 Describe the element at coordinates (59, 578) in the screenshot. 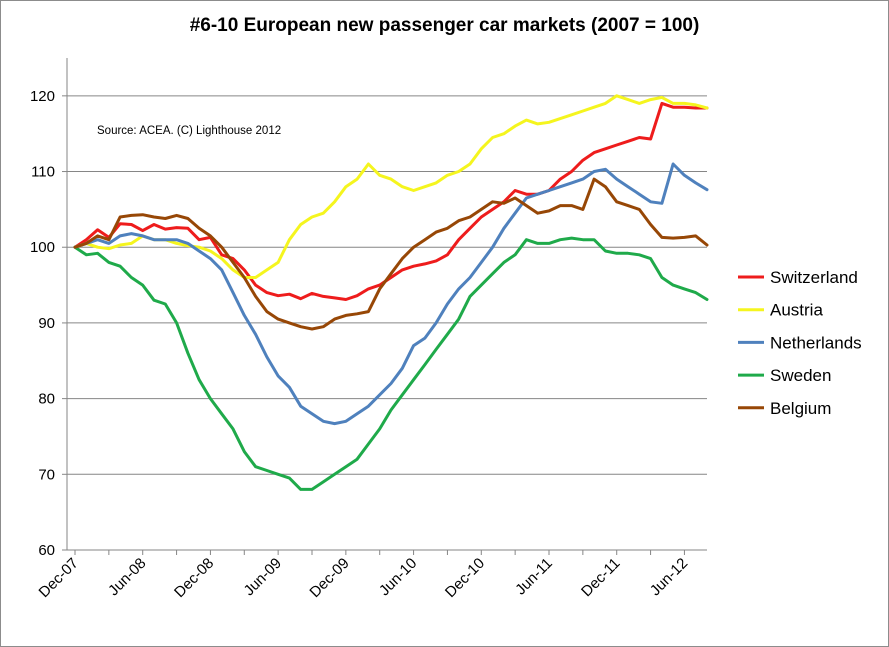

I see `x-tick-label: Dec-07` at that location.